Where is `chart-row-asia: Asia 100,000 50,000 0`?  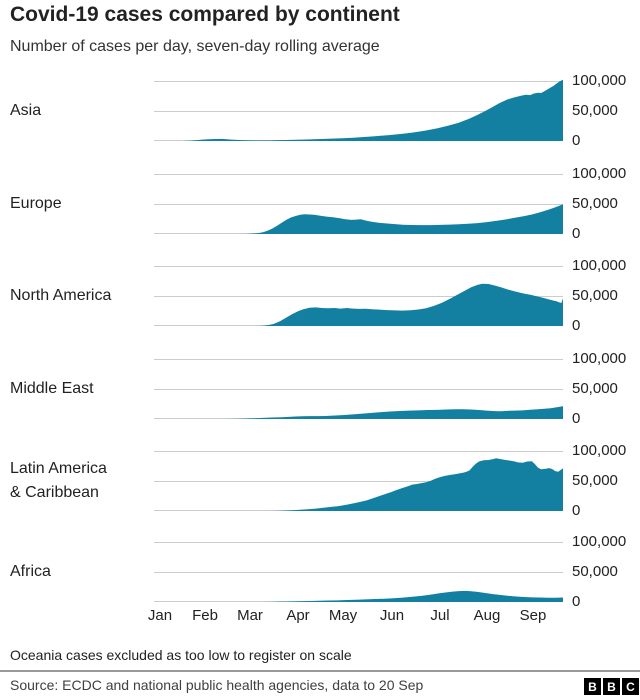 chart-row-asia: Asia 100,000 50,000 0 is located at coordinates (320, 110).